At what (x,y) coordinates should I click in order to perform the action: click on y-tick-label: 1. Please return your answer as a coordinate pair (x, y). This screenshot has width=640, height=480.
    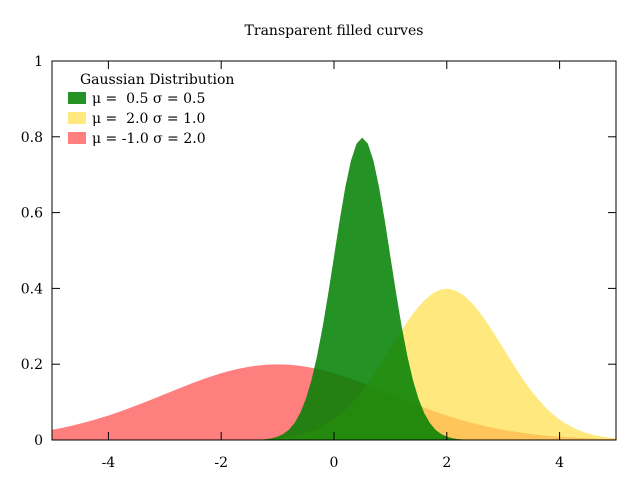
    Looking at the image, I should click on (38, 62).